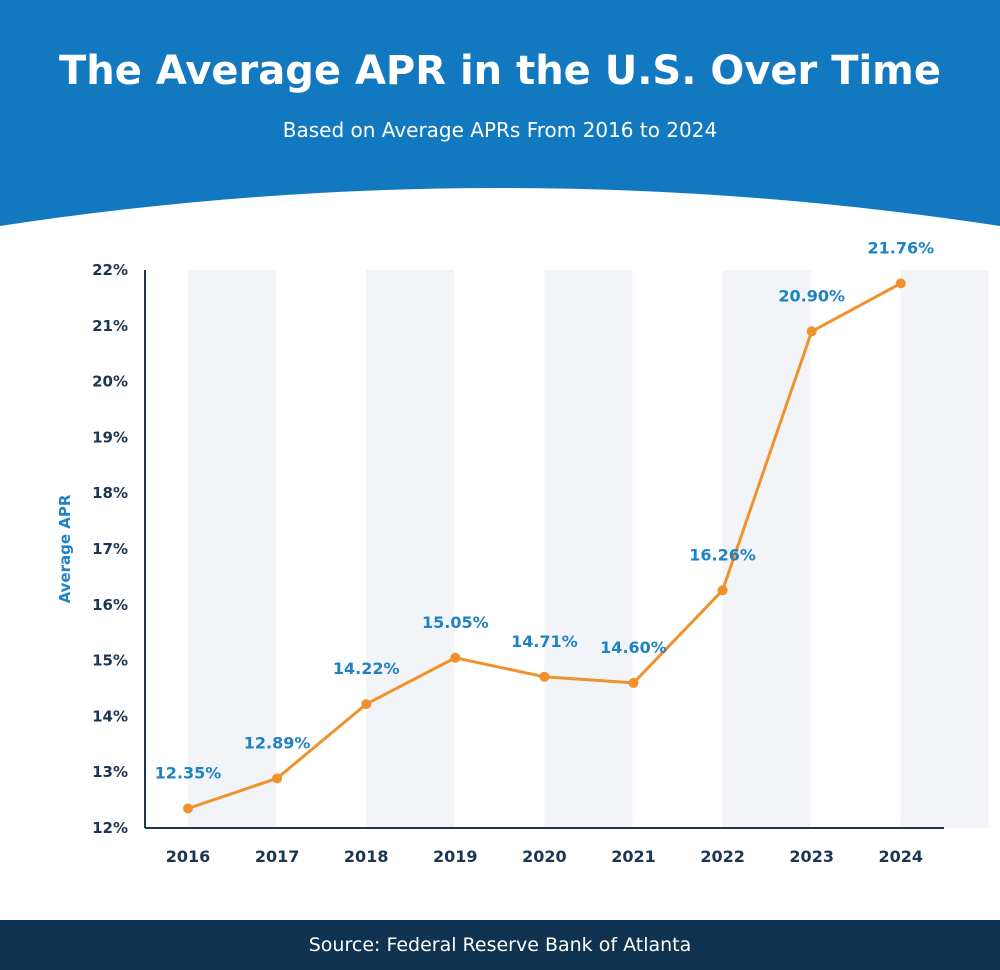  I want to click on data-label: 20.90%, so click(811, 295).